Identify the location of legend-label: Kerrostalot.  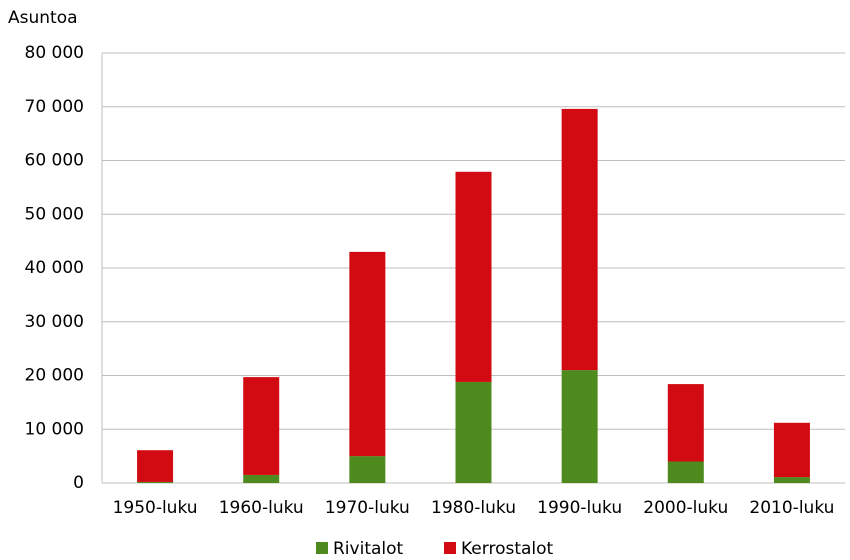
(507, 549).